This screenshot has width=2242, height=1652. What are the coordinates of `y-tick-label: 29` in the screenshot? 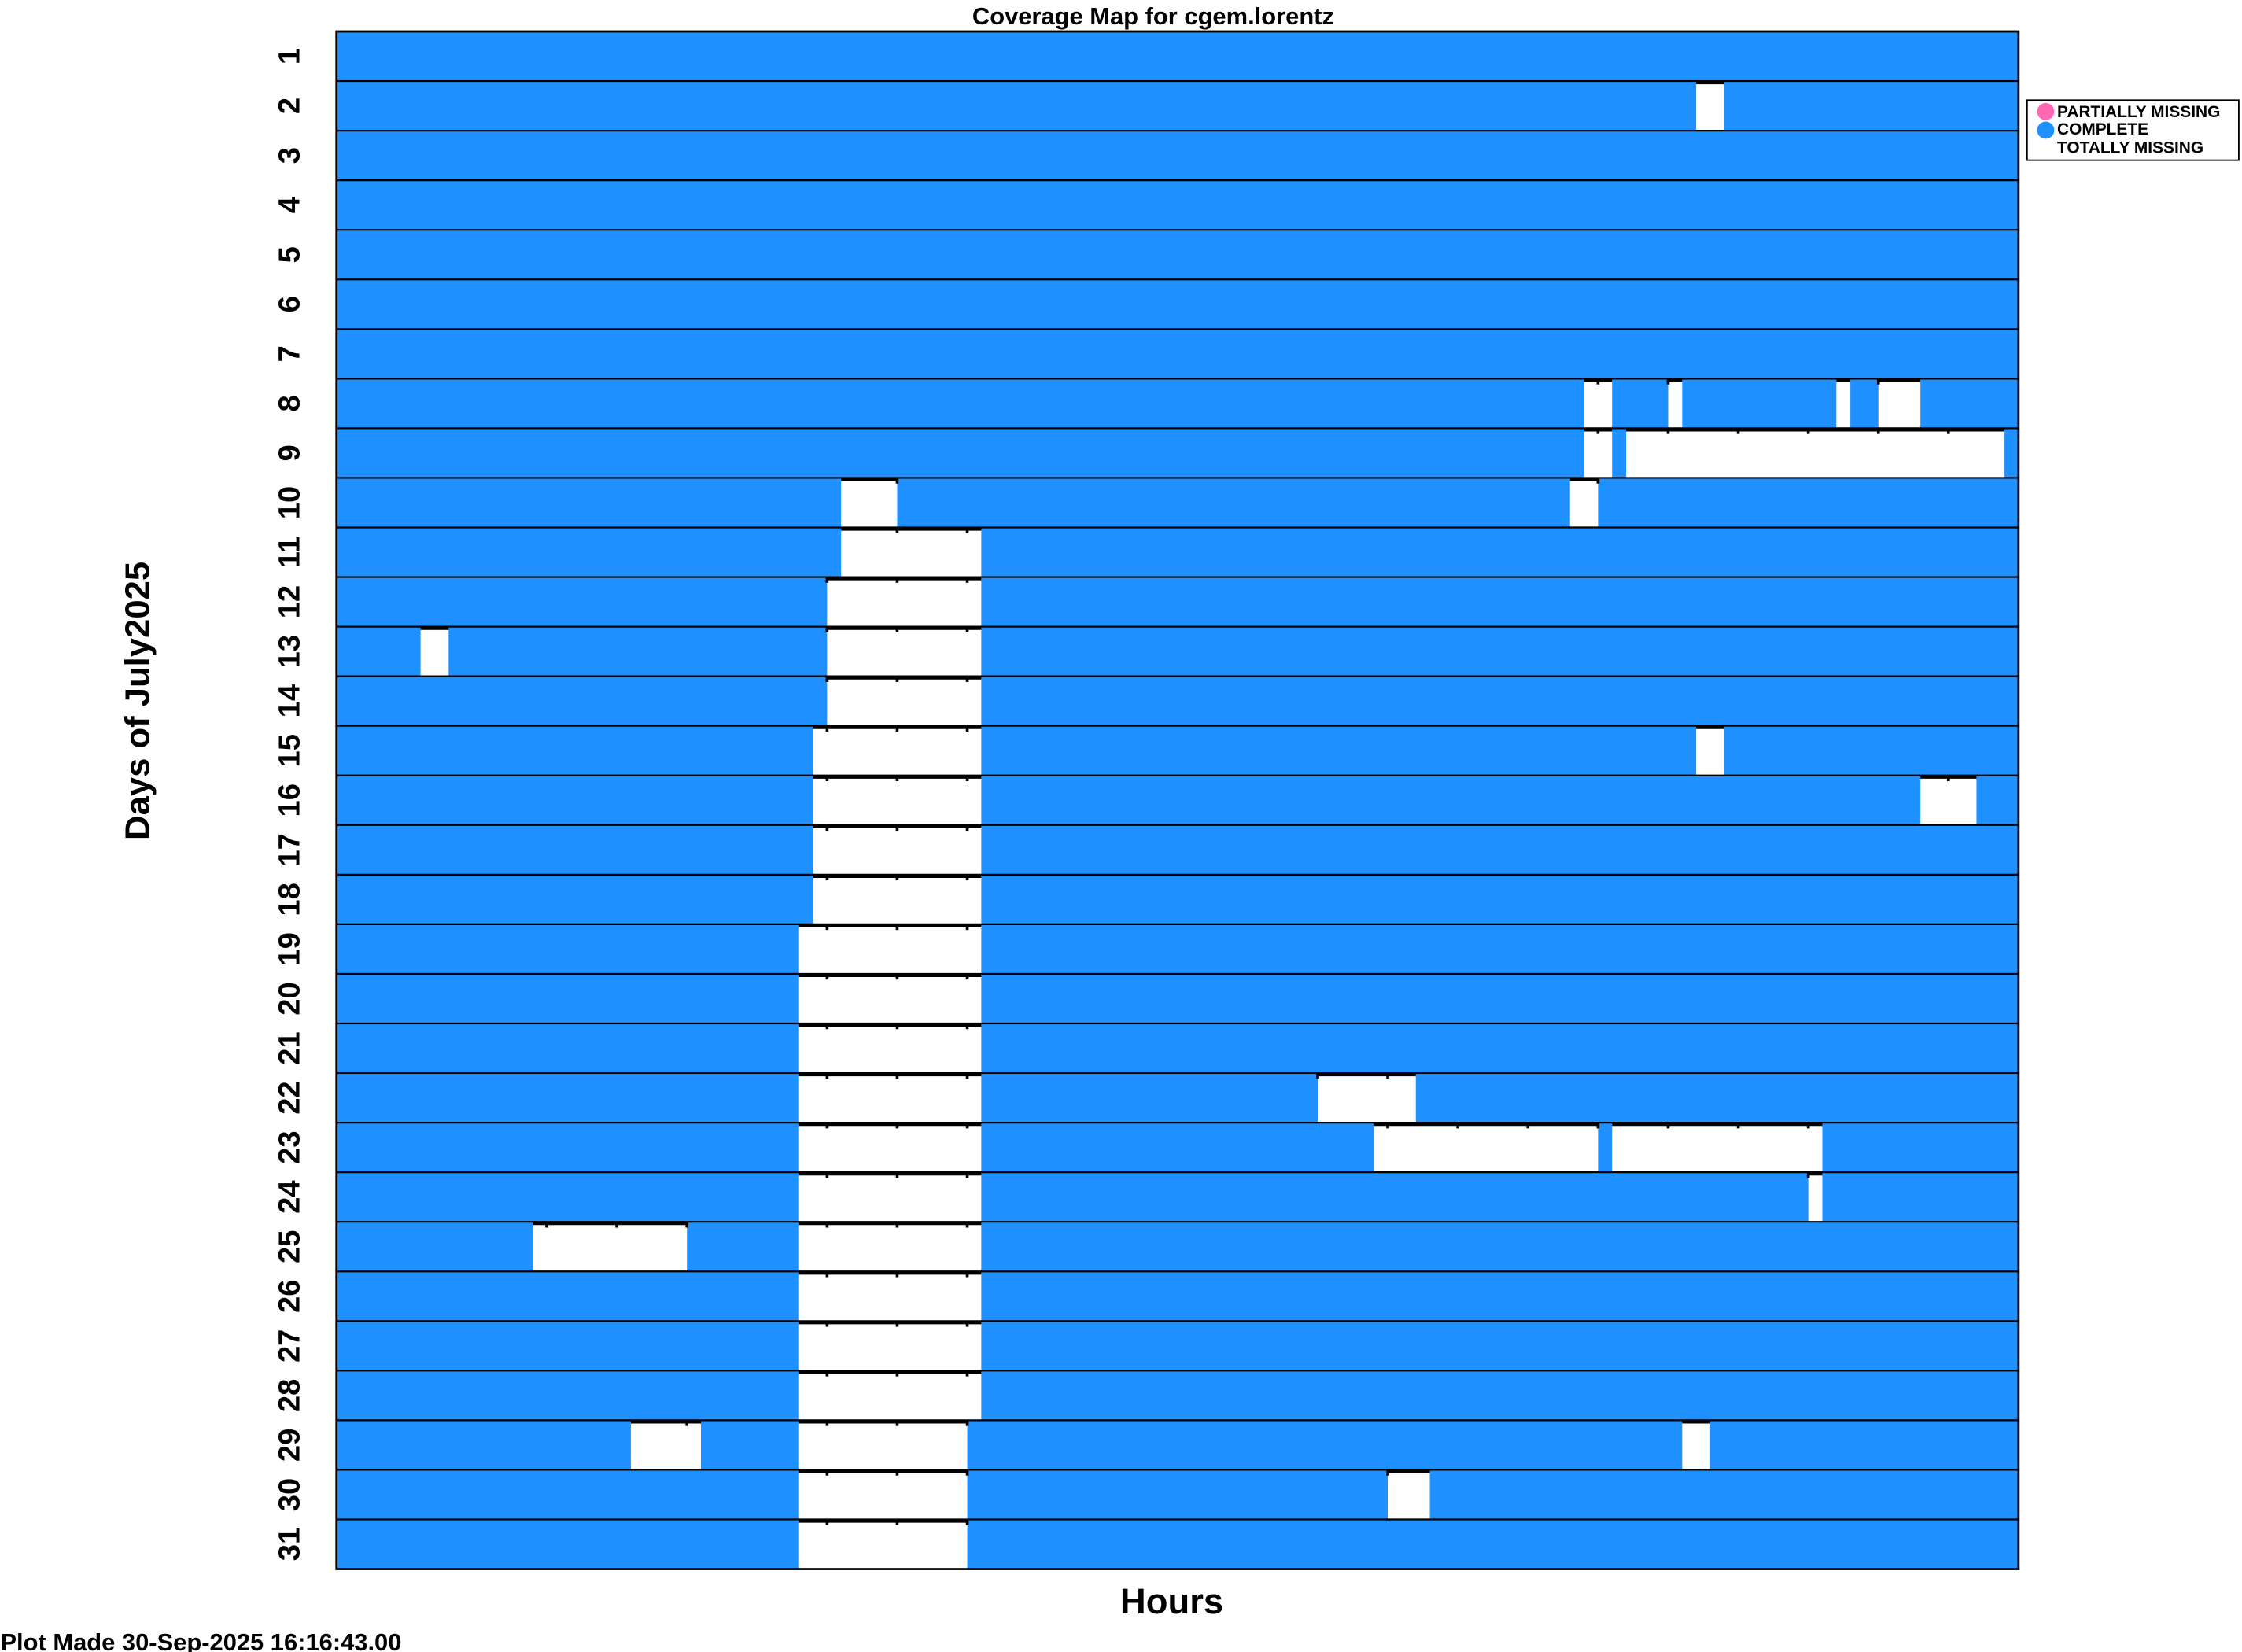 It's located at (289, 1445).